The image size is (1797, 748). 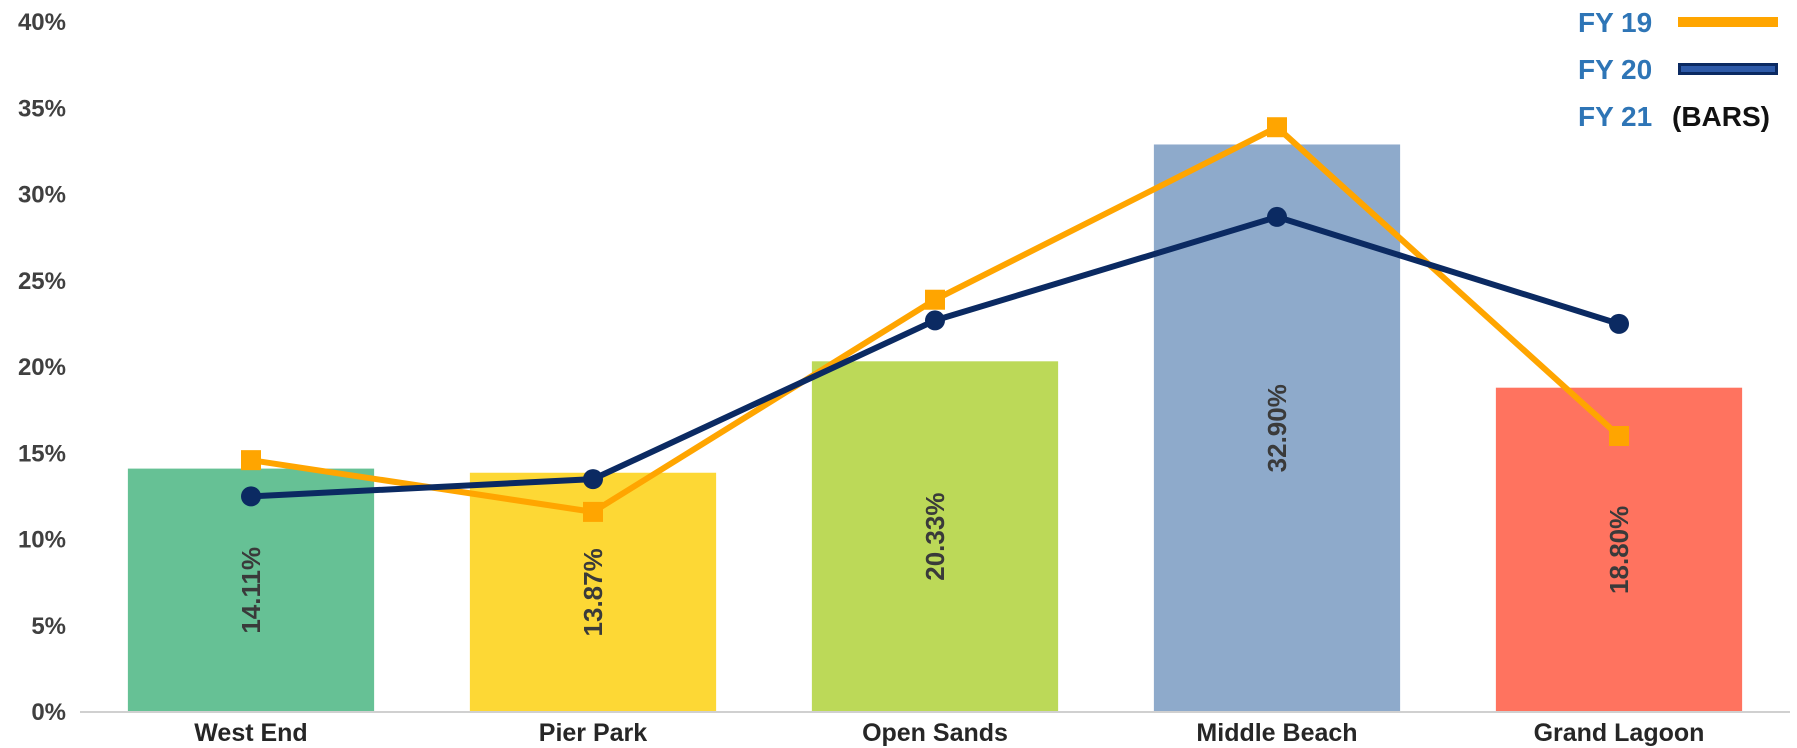 I want to click on x-category-label: Middle Beach, so click(x=1276, y=733).